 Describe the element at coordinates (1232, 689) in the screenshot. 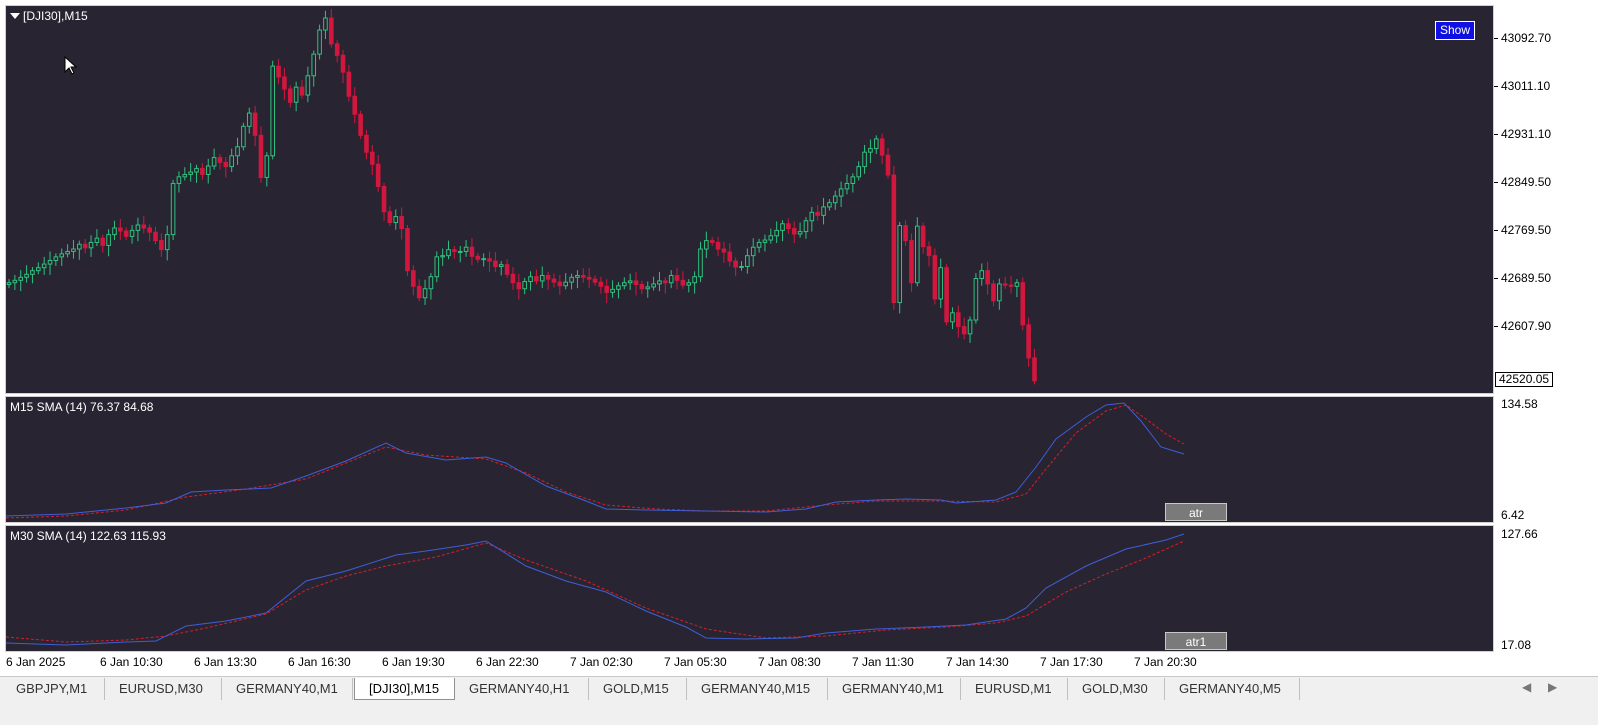

I see `tab-germany40-m5: GERMANY40,M5` at that location.